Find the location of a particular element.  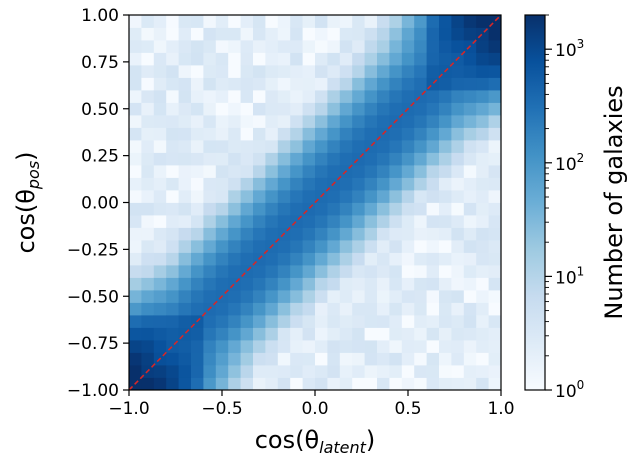

colorbar-ticks: 100 101 102 103 is located at coordinates (564, 208).